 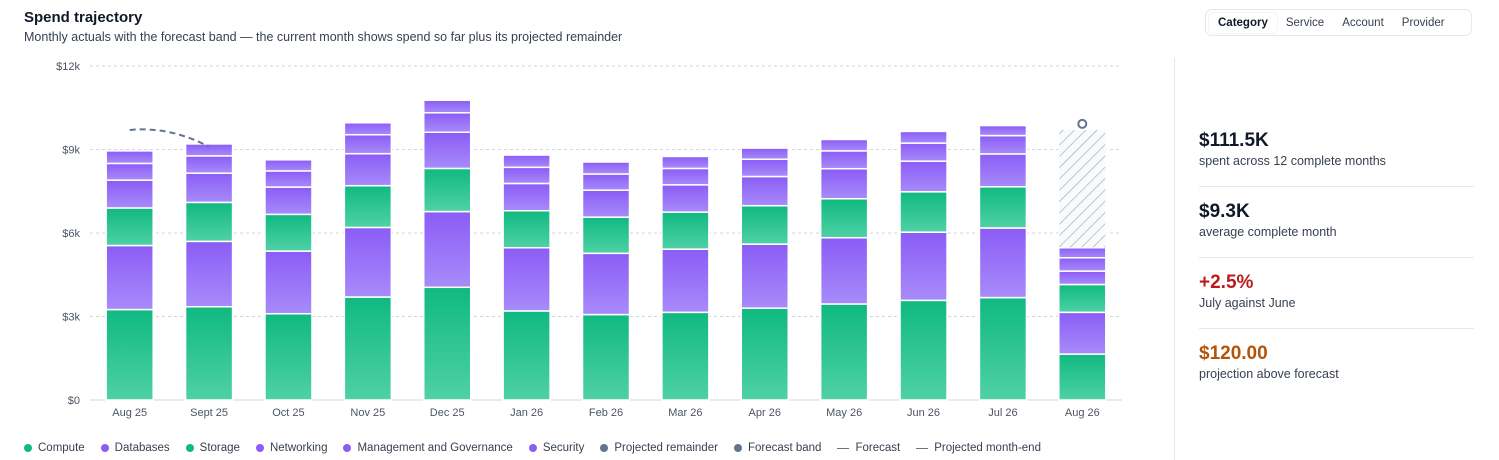 I want to click on projected-remainder-bar, so click(x=1082, y=188).